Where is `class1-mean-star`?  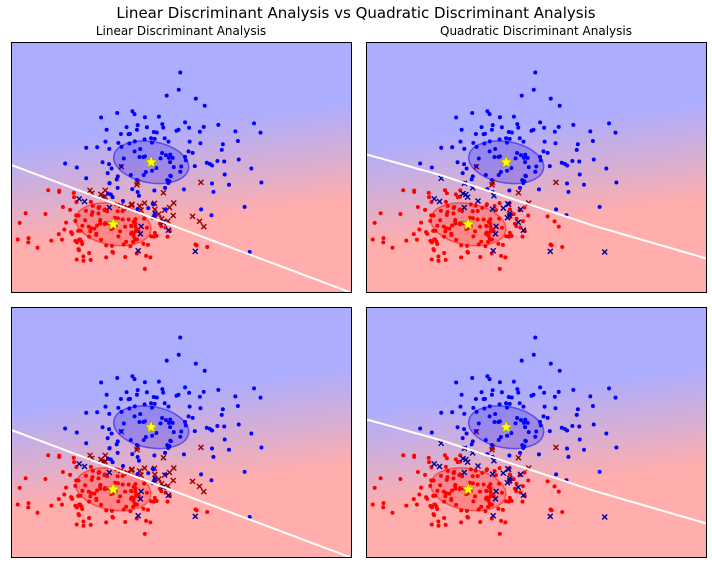 class1-mean-star is located at coordinates (151, 426).